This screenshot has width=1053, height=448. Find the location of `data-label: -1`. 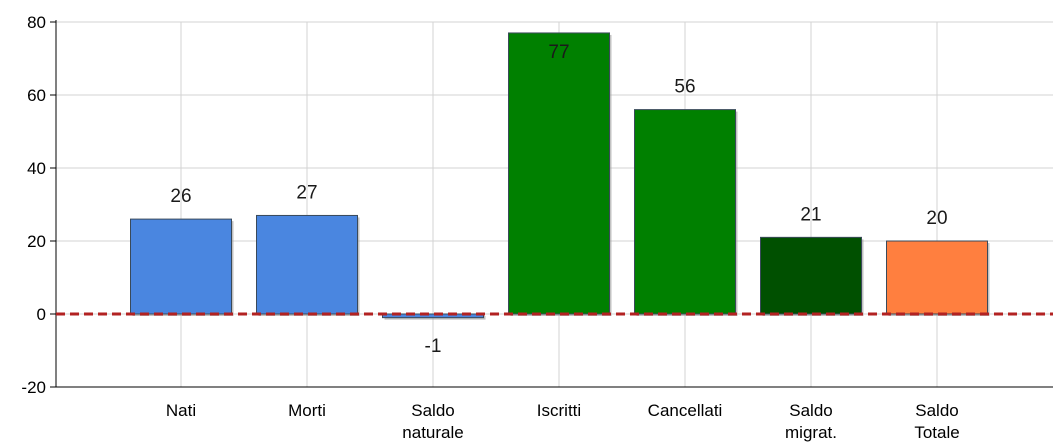

data-label: -1 is located at coordinates (433, 346).